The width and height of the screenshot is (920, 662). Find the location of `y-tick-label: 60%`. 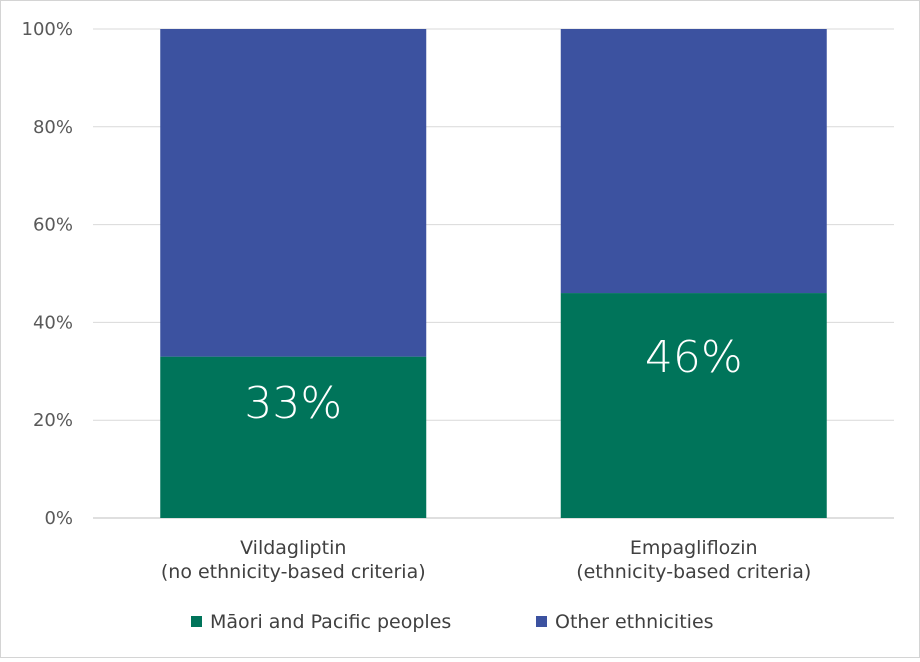

y-tick-label: 60% is located at coordinates (53, 225).